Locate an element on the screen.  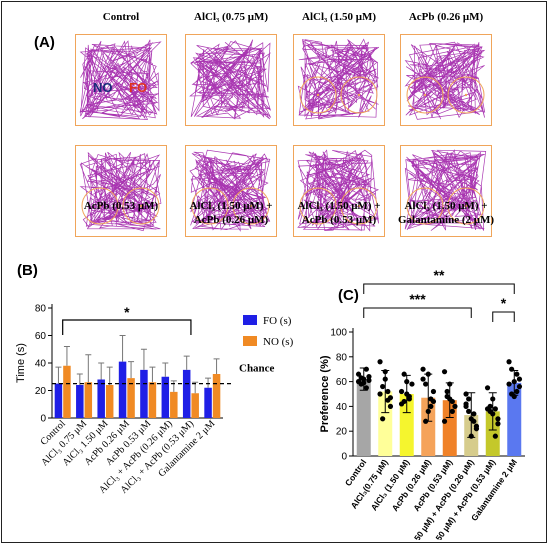
significance-star: ** is located at coordinates (439, 276).